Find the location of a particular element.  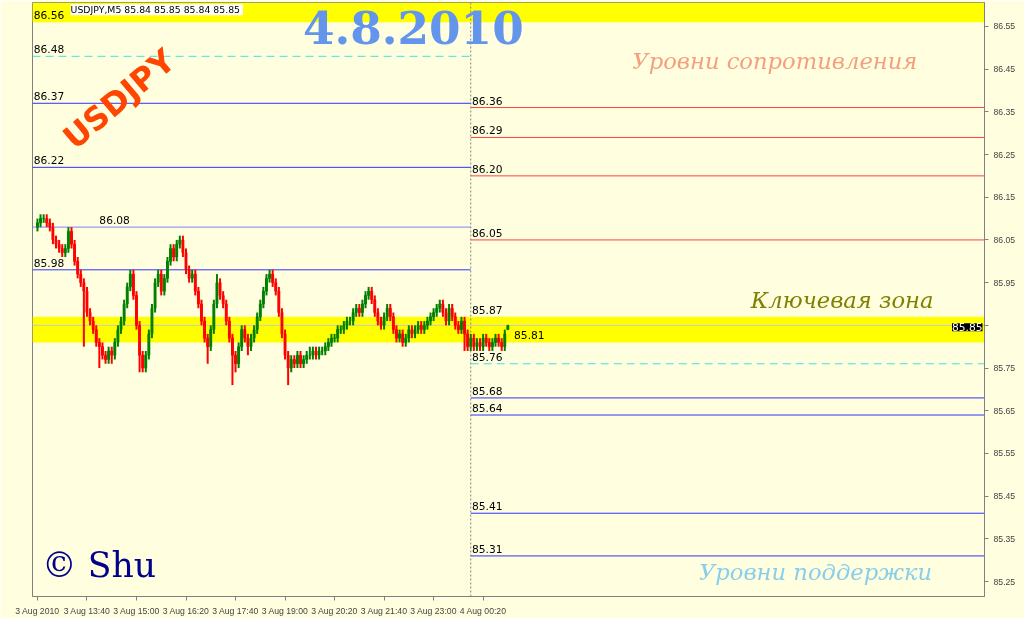

annotation: 86.56 is located at coordinates (49, 16).